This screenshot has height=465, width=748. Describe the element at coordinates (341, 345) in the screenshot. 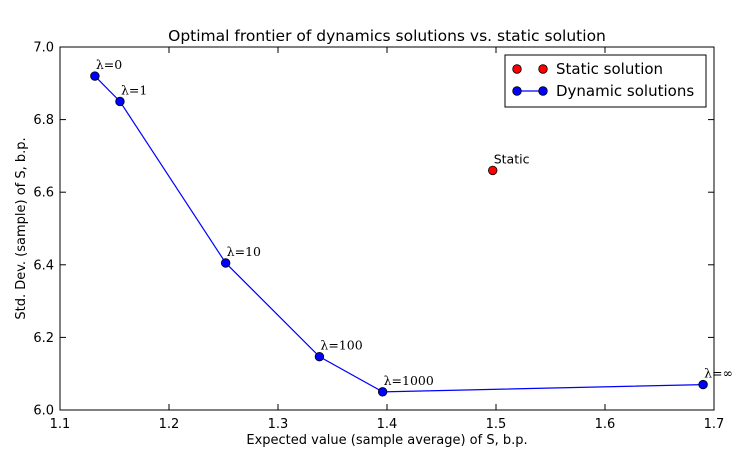

I see `point-annotation: λ=100` at that location.